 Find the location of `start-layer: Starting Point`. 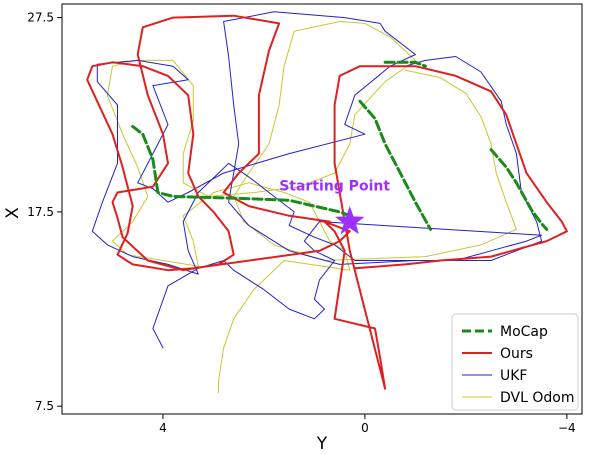

start-layer: Starting Point is located at coordinates (334, 207).